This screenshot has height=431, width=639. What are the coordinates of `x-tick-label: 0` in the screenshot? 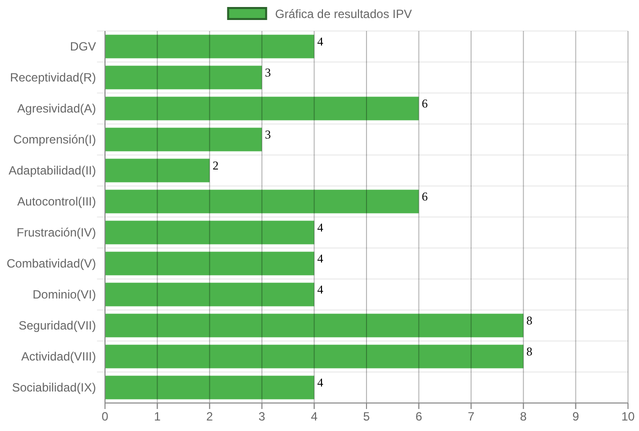 It's located at (105, 417).